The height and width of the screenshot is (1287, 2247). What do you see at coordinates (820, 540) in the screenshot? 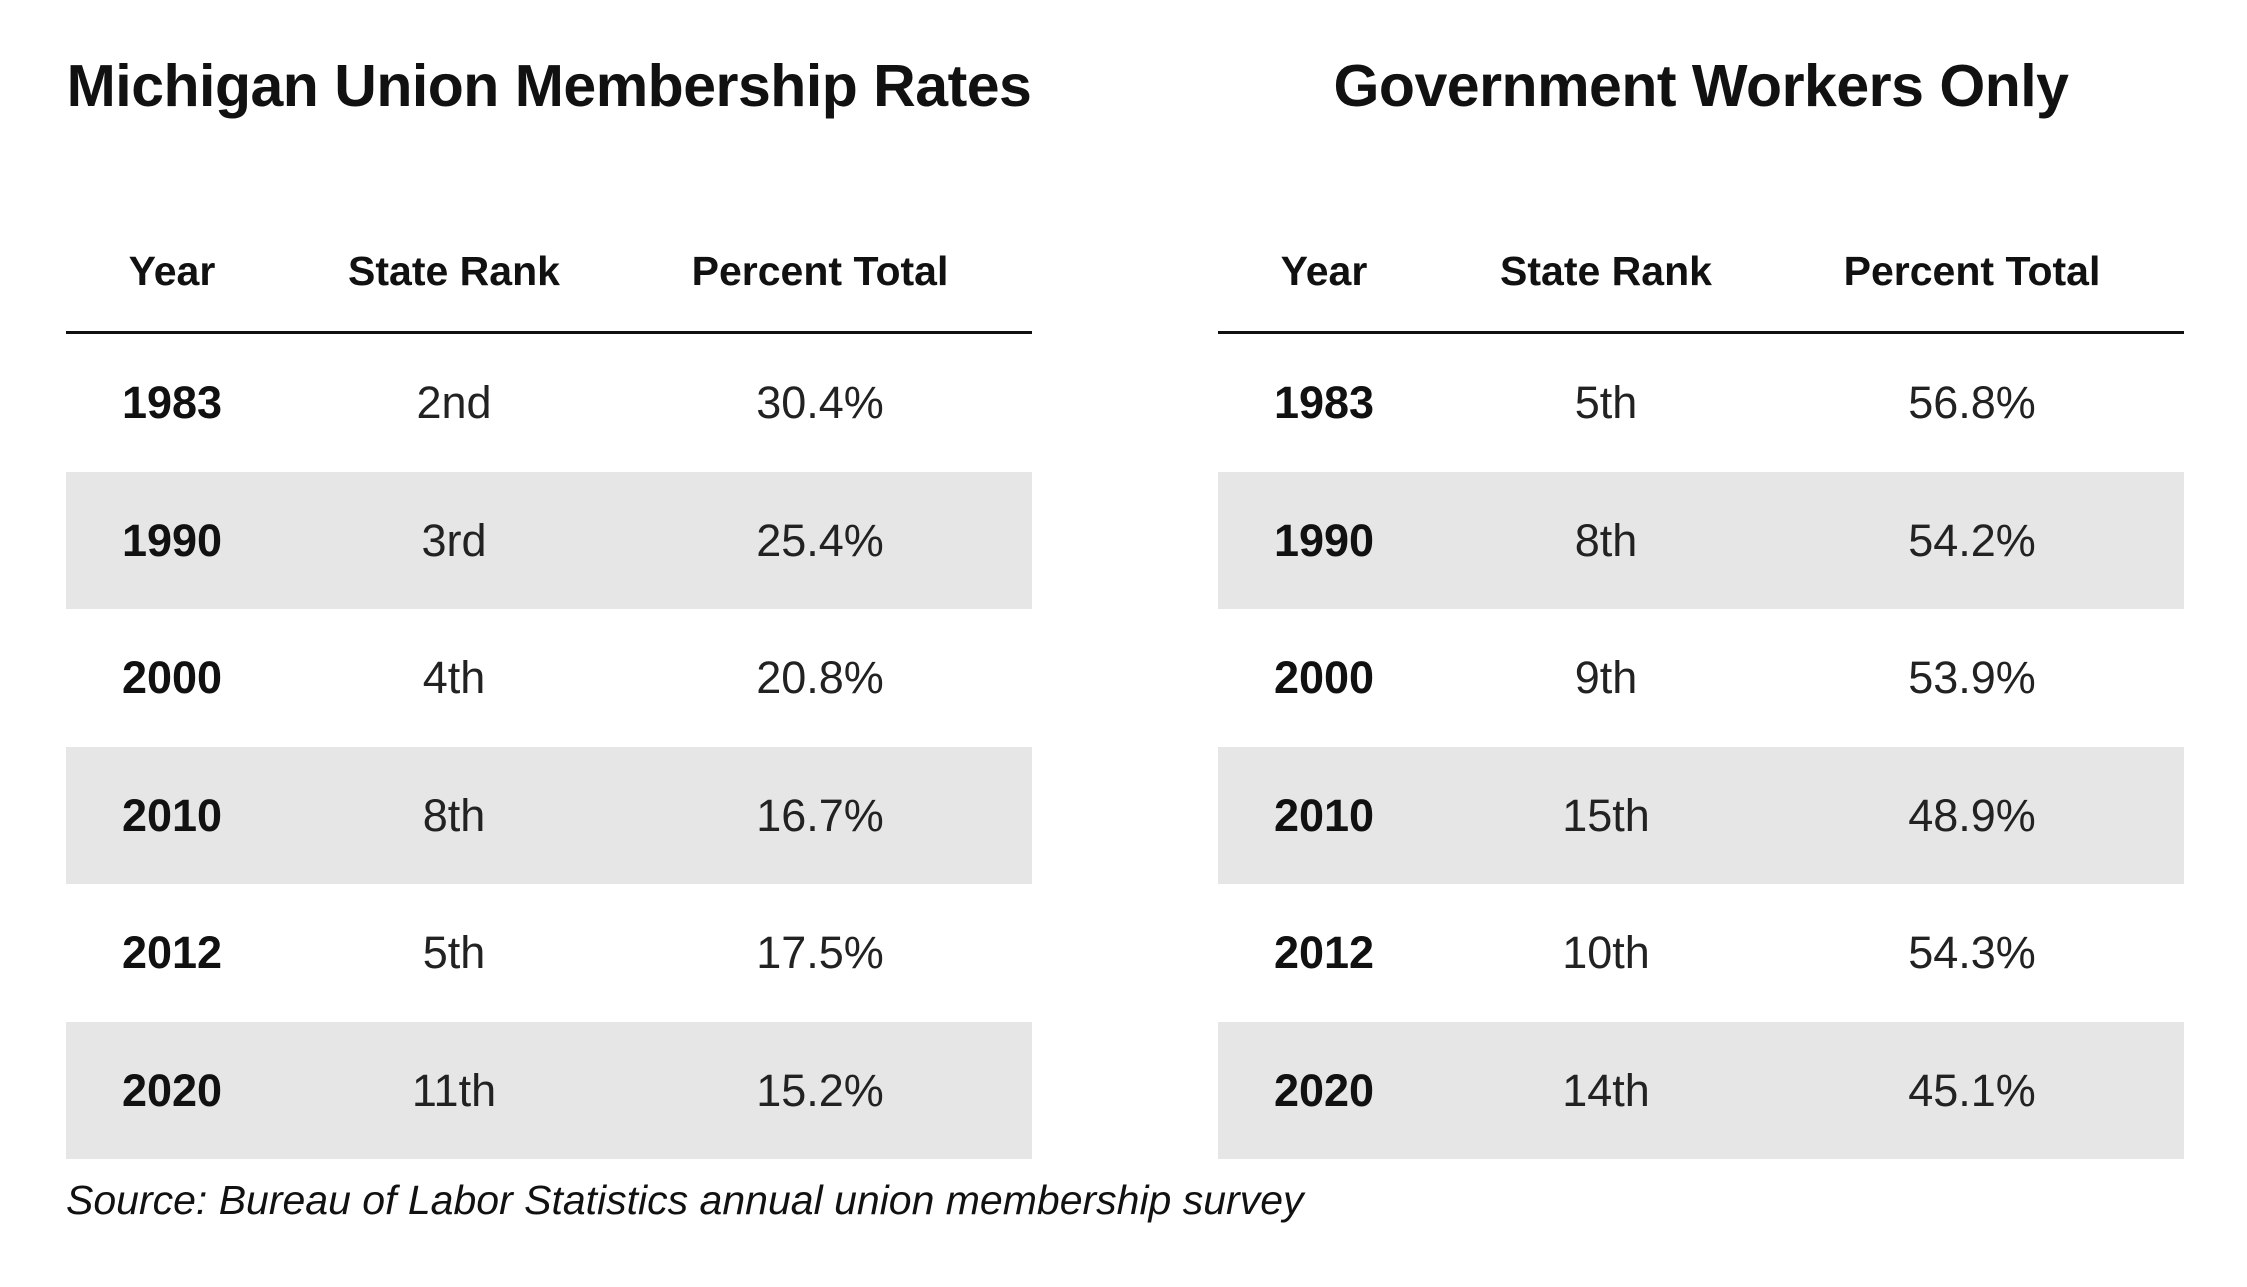
I see `percent-cell: 25.4%` at bounding box center [820, 540].